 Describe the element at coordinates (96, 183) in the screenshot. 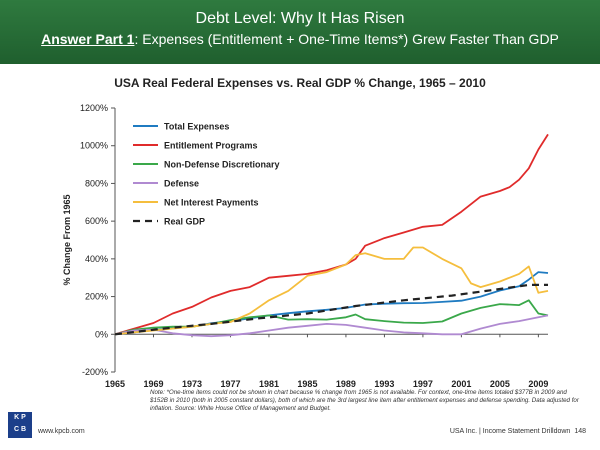

I see `y-tick-label: 800%` at that location.